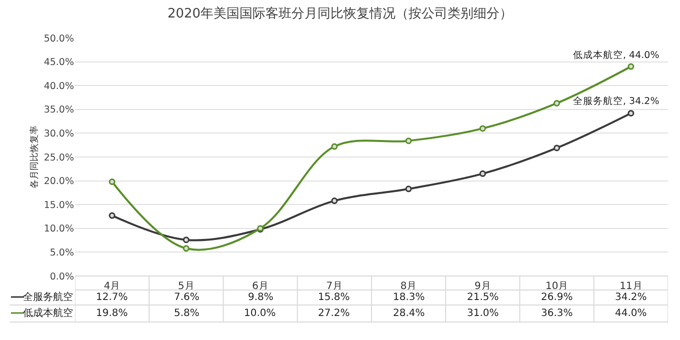  I want to click on y-tick-label: 15.0%, so click(59, 205).